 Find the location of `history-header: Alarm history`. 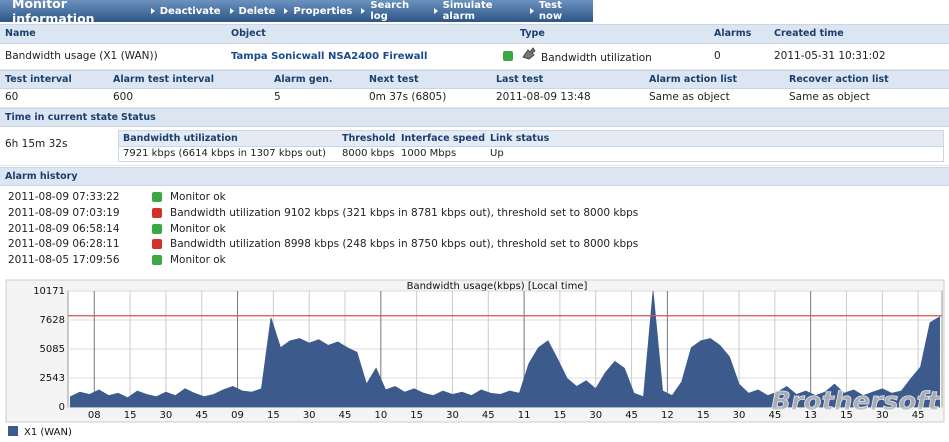

history-header: Alarm history is located at coordinates (474, 176).